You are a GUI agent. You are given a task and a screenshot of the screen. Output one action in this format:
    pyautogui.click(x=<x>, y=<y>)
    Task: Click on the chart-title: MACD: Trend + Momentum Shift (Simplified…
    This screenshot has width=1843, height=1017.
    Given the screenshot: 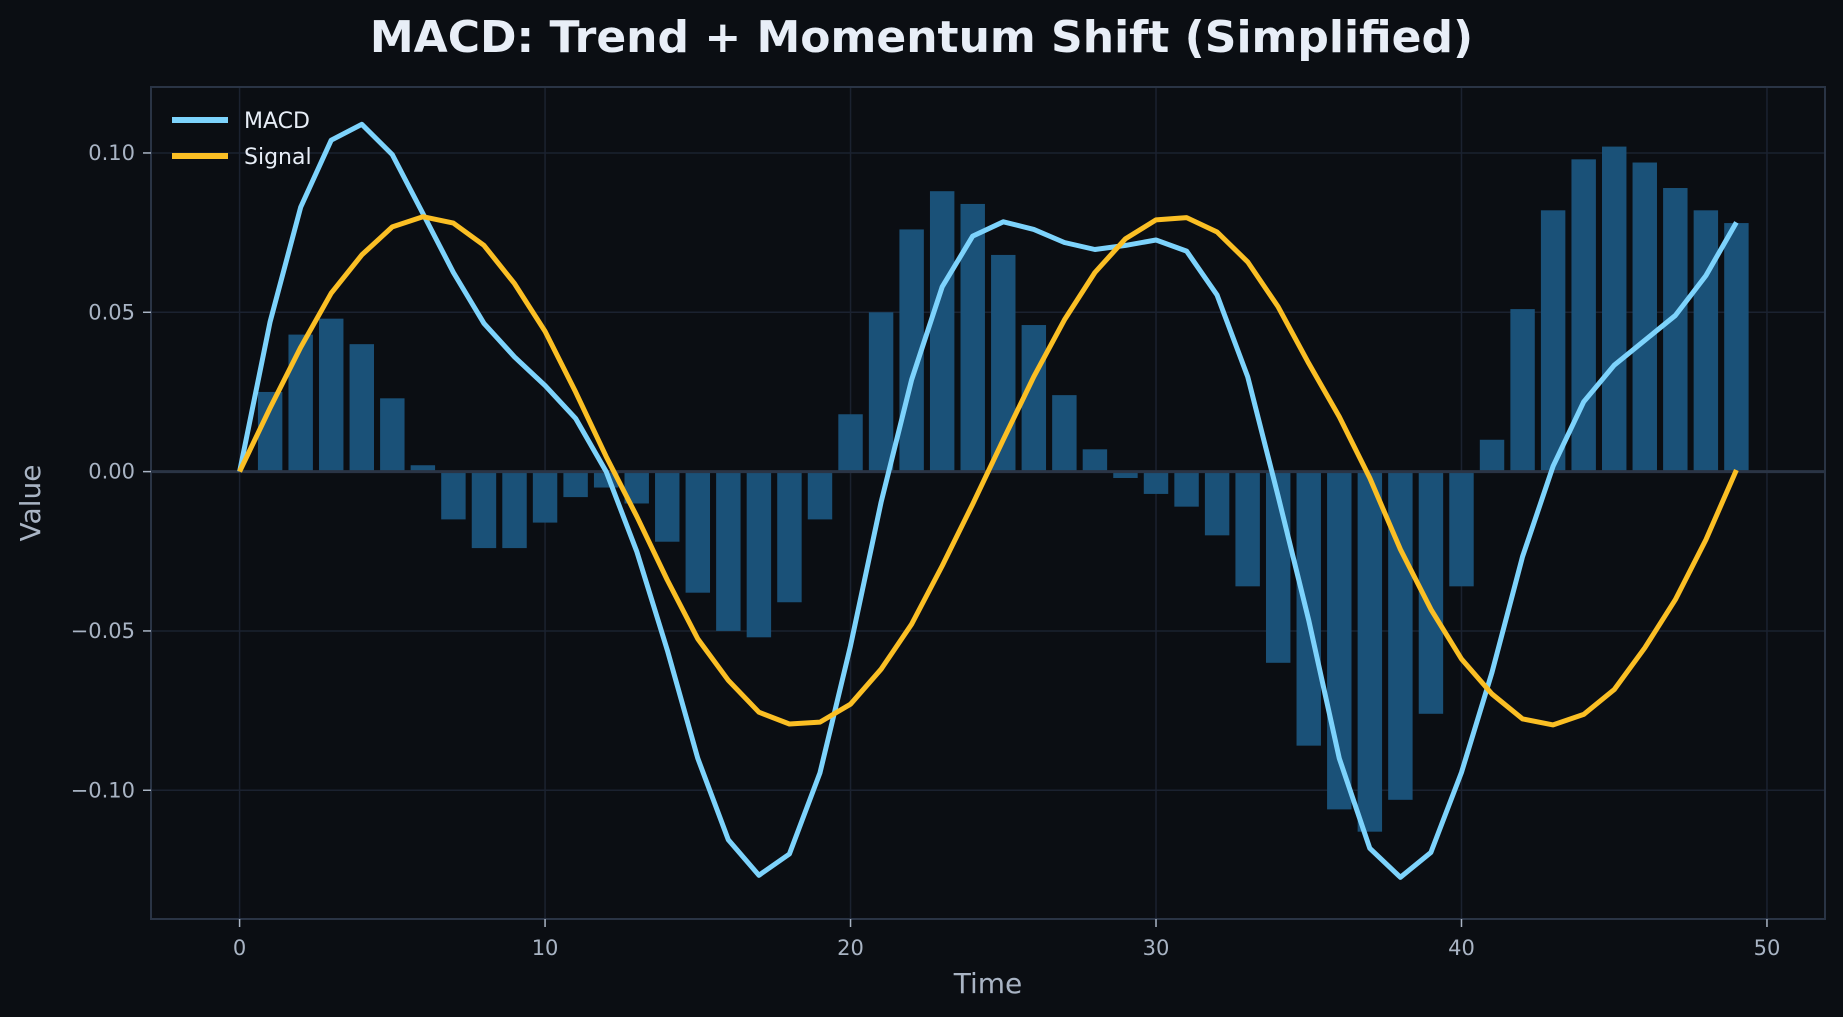 What is the action you would take?
    pyautogui.click(x=921, y=37)
    